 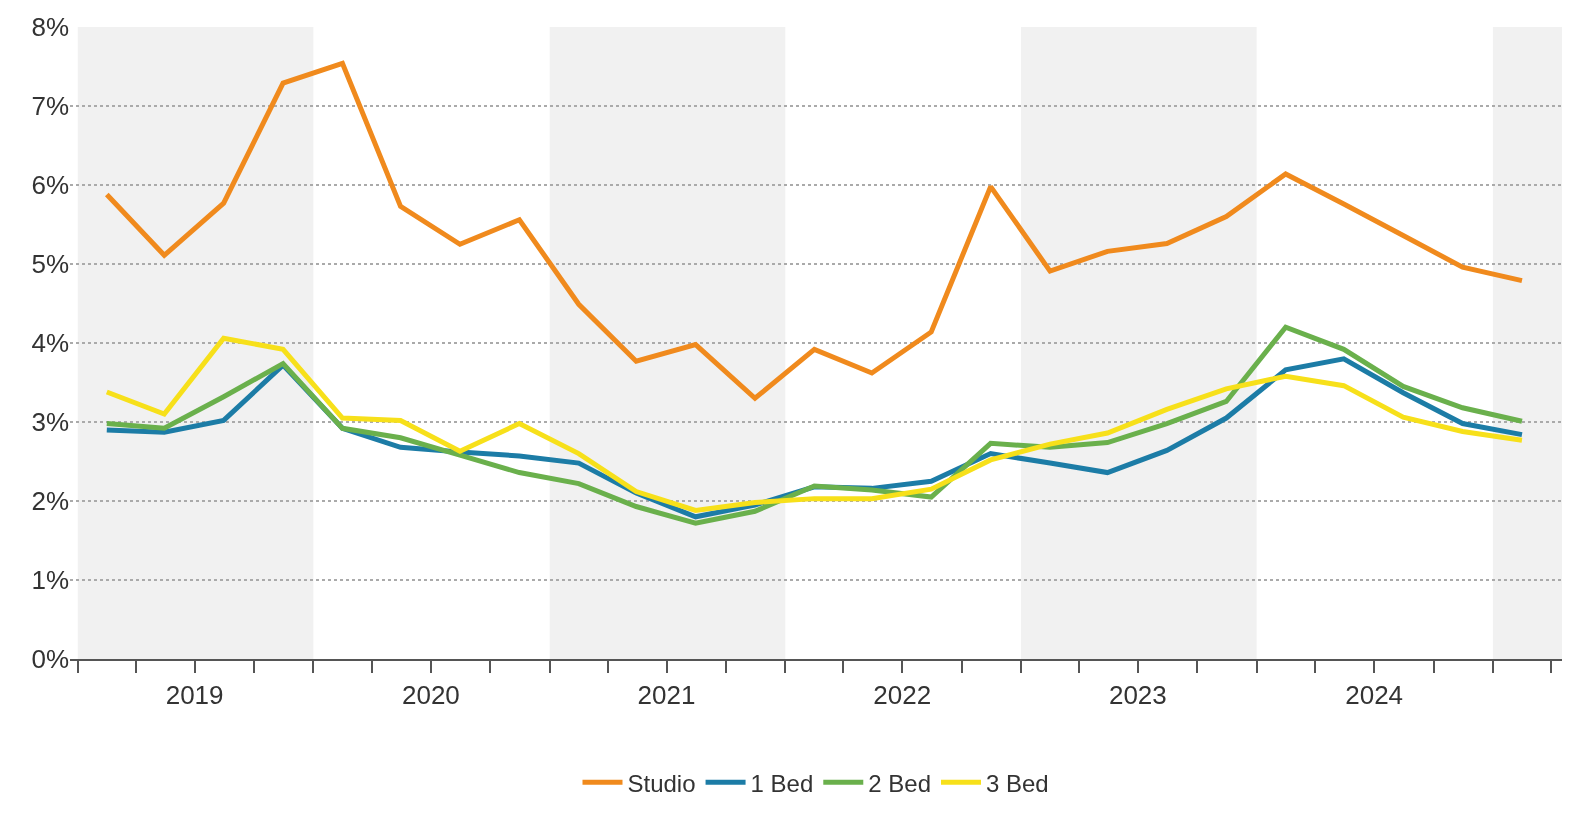 I want to click on legend-label: 1 Bed, so click(x=782, y=783).